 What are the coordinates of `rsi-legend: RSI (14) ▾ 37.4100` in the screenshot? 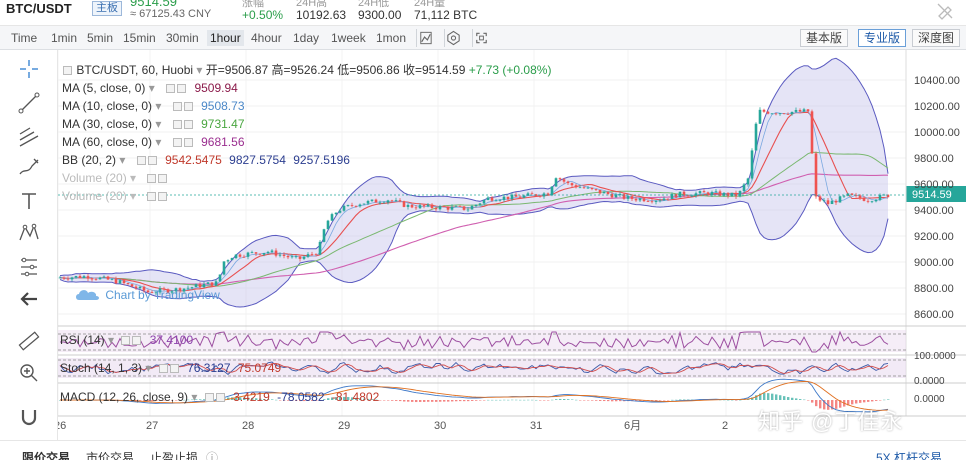 It's located at (127, 340).